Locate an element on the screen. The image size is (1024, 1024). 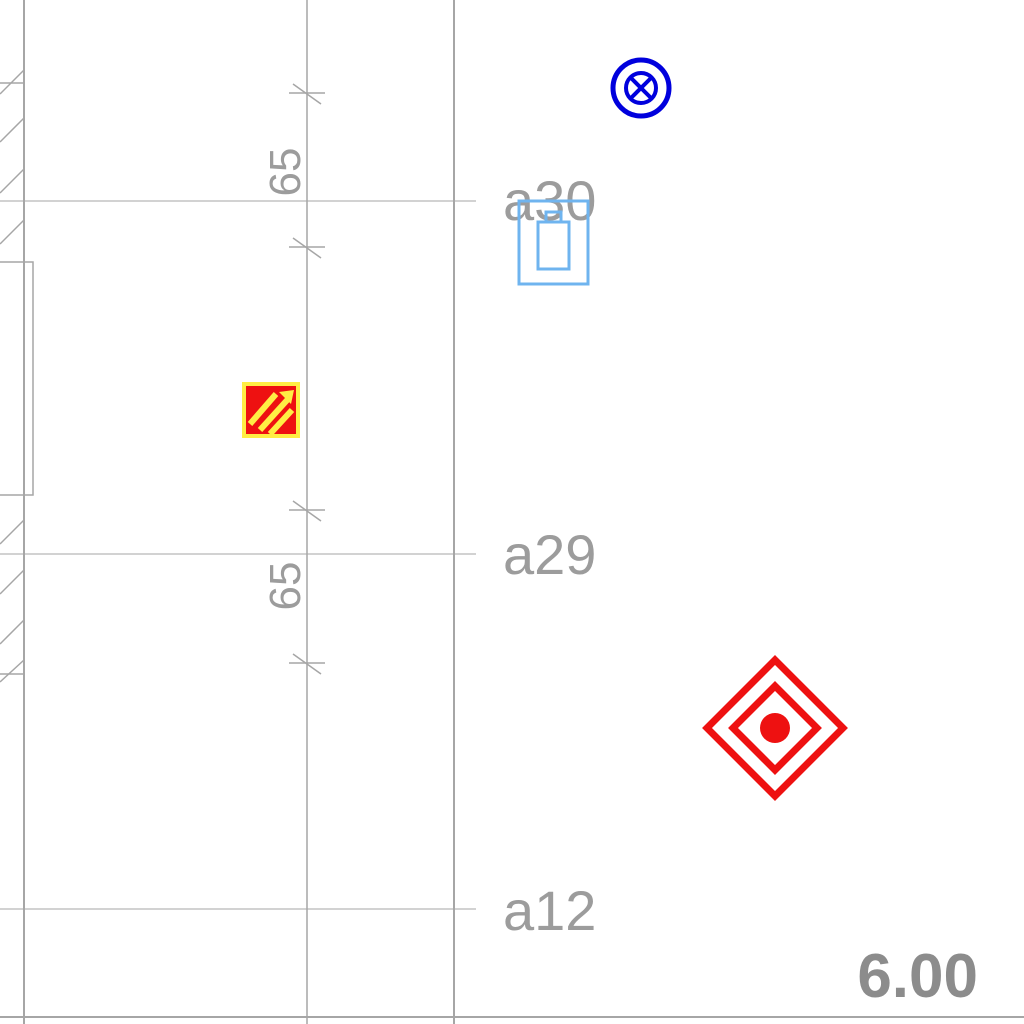
dimension-text-lower: 65 is located at coordinates (285, 586).